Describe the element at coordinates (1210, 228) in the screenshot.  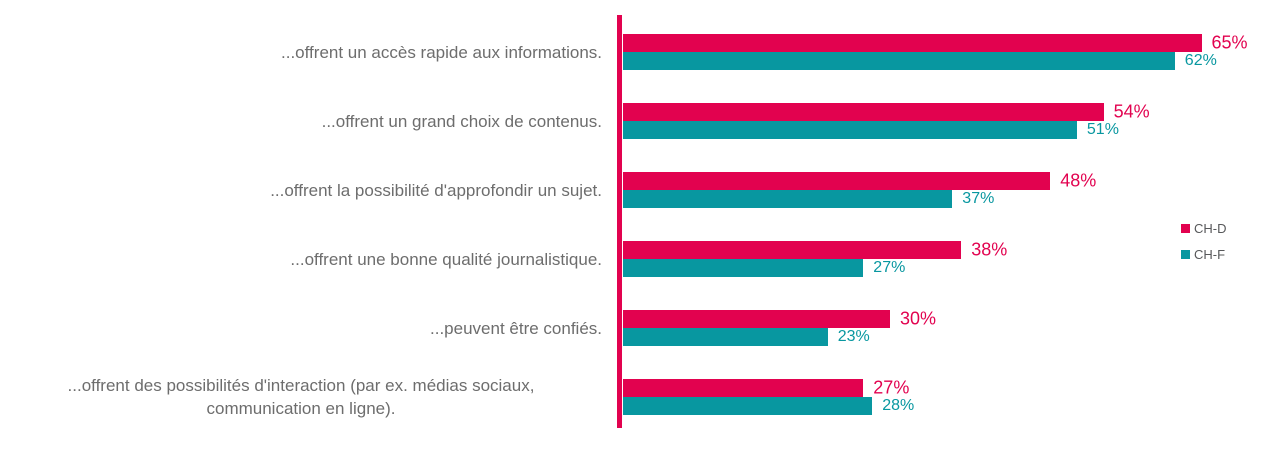
I see `legend-label-ch-d: CH-D` at that location.